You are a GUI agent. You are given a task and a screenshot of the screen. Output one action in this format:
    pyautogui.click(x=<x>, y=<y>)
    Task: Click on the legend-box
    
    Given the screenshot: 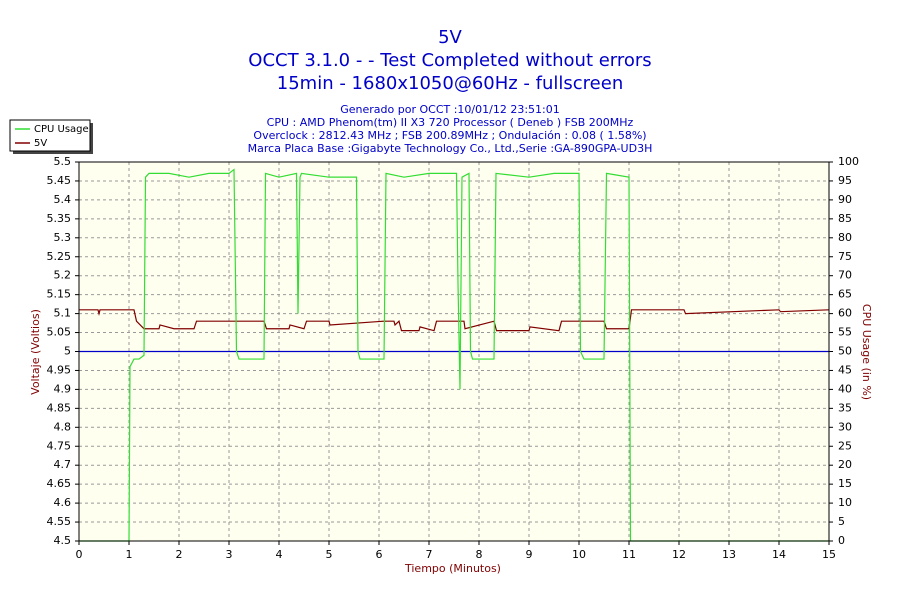 What is the action you would take?
    pyautogui.click(x=50, y=135)
    